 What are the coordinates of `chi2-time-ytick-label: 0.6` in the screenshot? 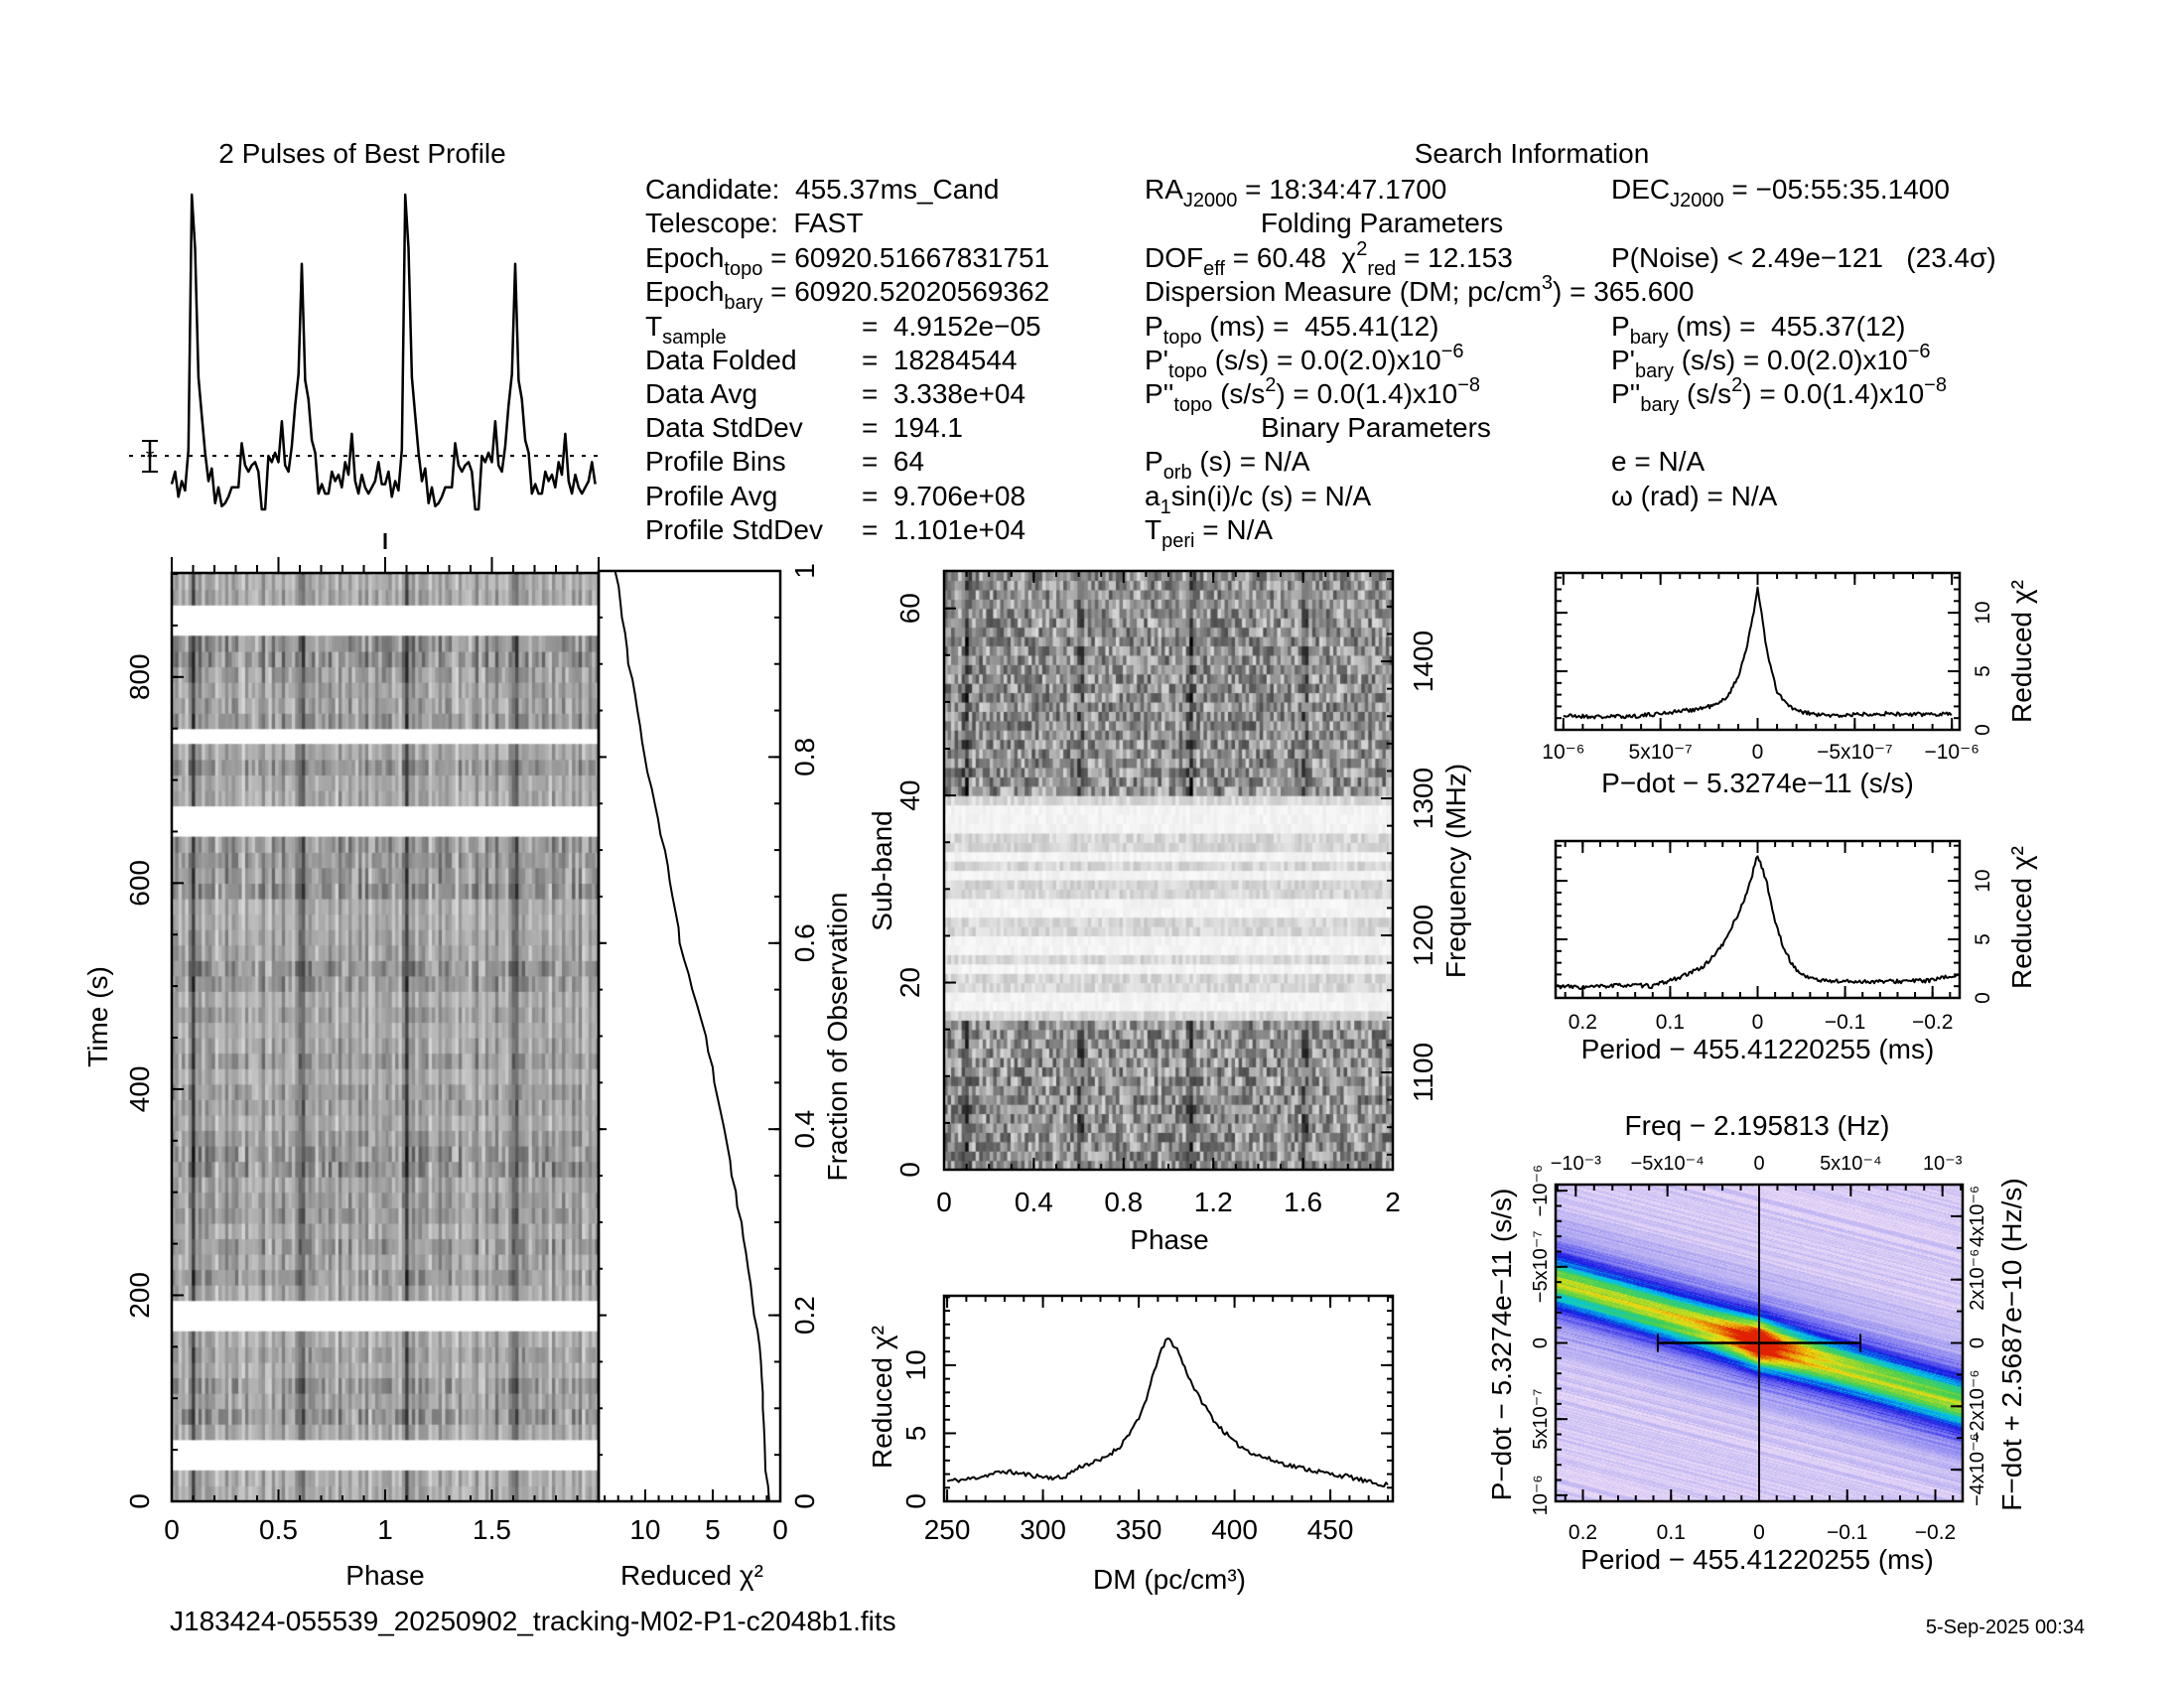 It's located at (804, 942).